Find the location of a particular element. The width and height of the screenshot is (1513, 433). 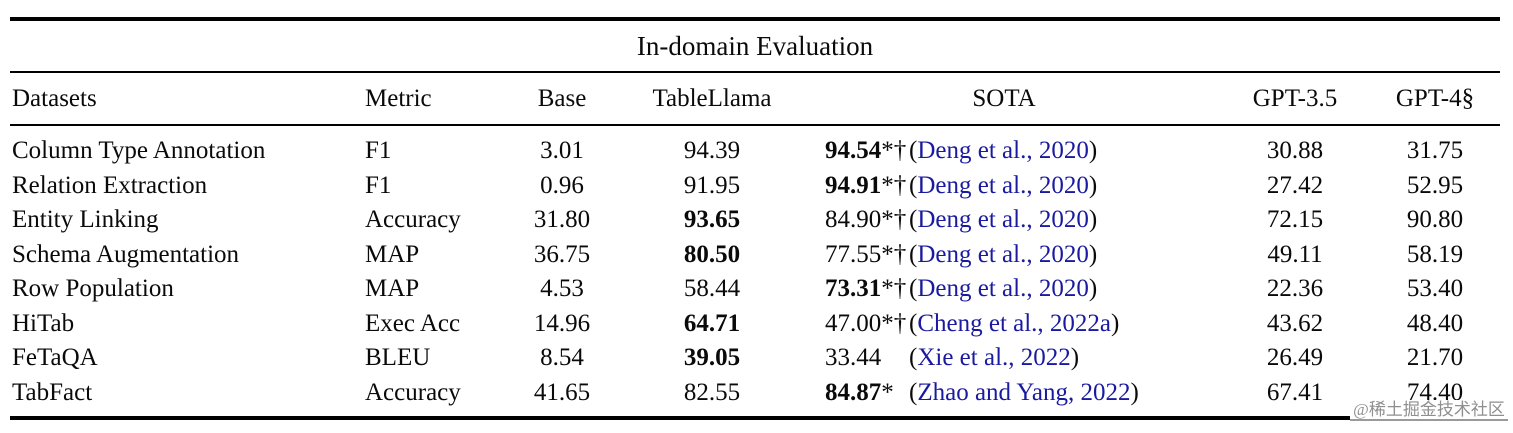

sota-cell: 73.31*† (Deng et al., 2020) is located at coordinates (1016, 289).